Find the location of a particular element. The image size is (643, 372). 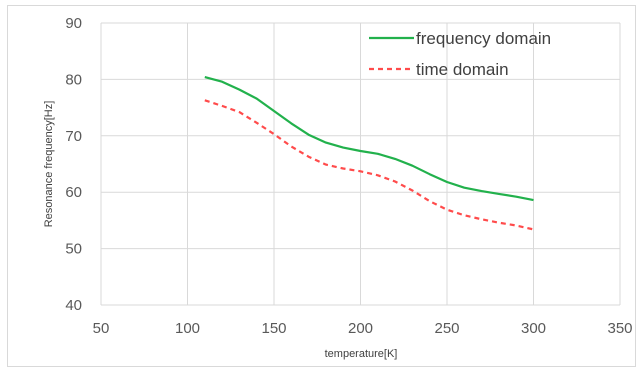

y-axis-ticks: 40 50 60 70 80 90 is located at coordinates (73, 164).